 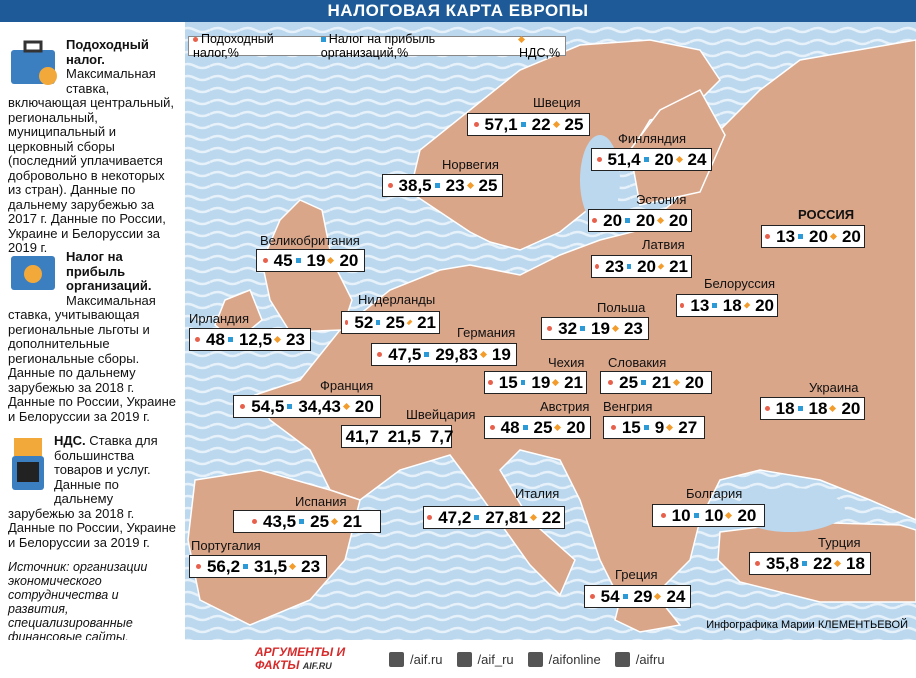 What do you see at coordinates (442, 185) in the screenshot?
I see `rate-box: 38,5 23 25` at bounding box center [442, 185].